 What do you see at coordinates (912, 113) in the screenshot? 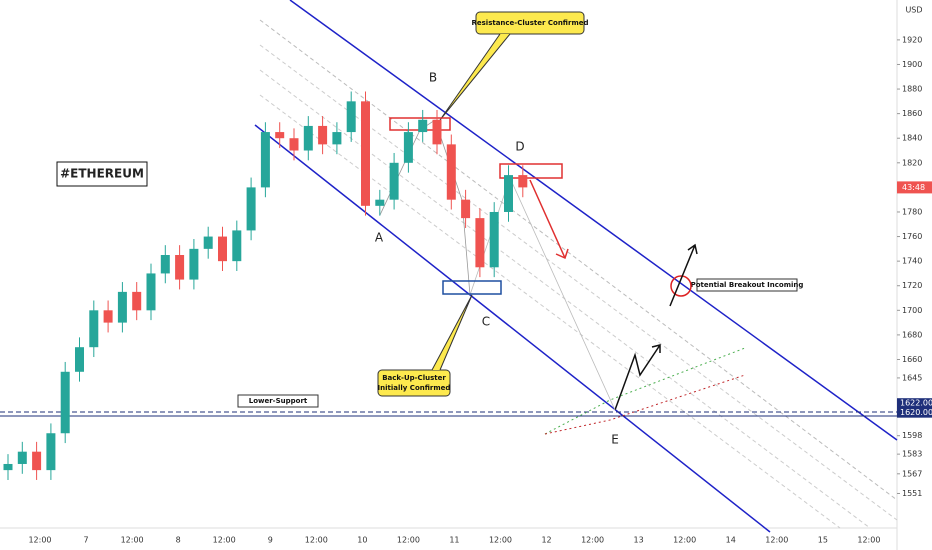
I see `y-tick-label: 1860` at bounding box center [912, 113].